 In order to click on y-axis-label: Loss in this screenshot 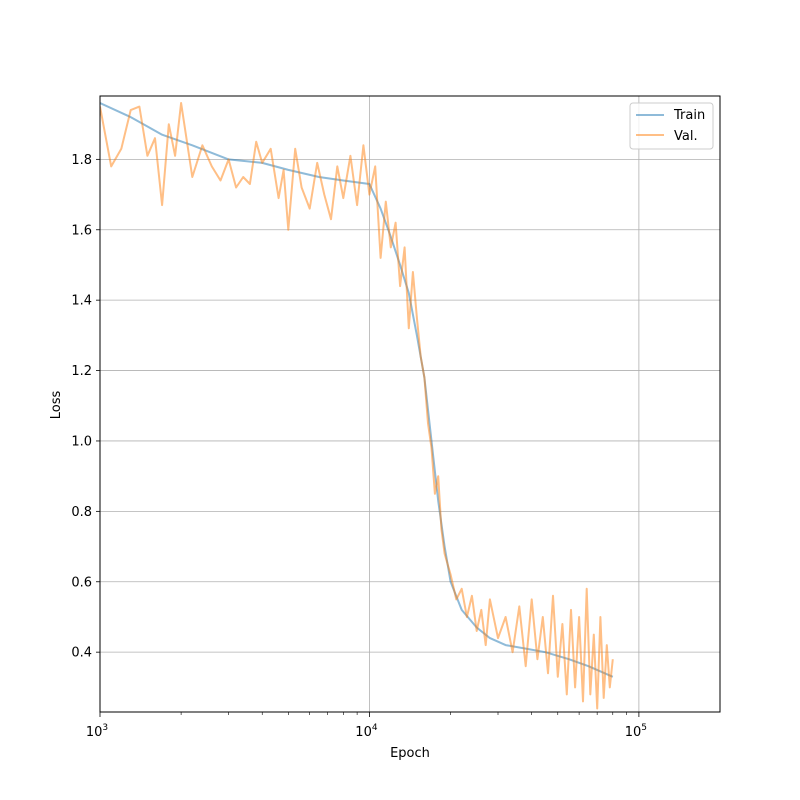, I will do `click(56, 405)`.